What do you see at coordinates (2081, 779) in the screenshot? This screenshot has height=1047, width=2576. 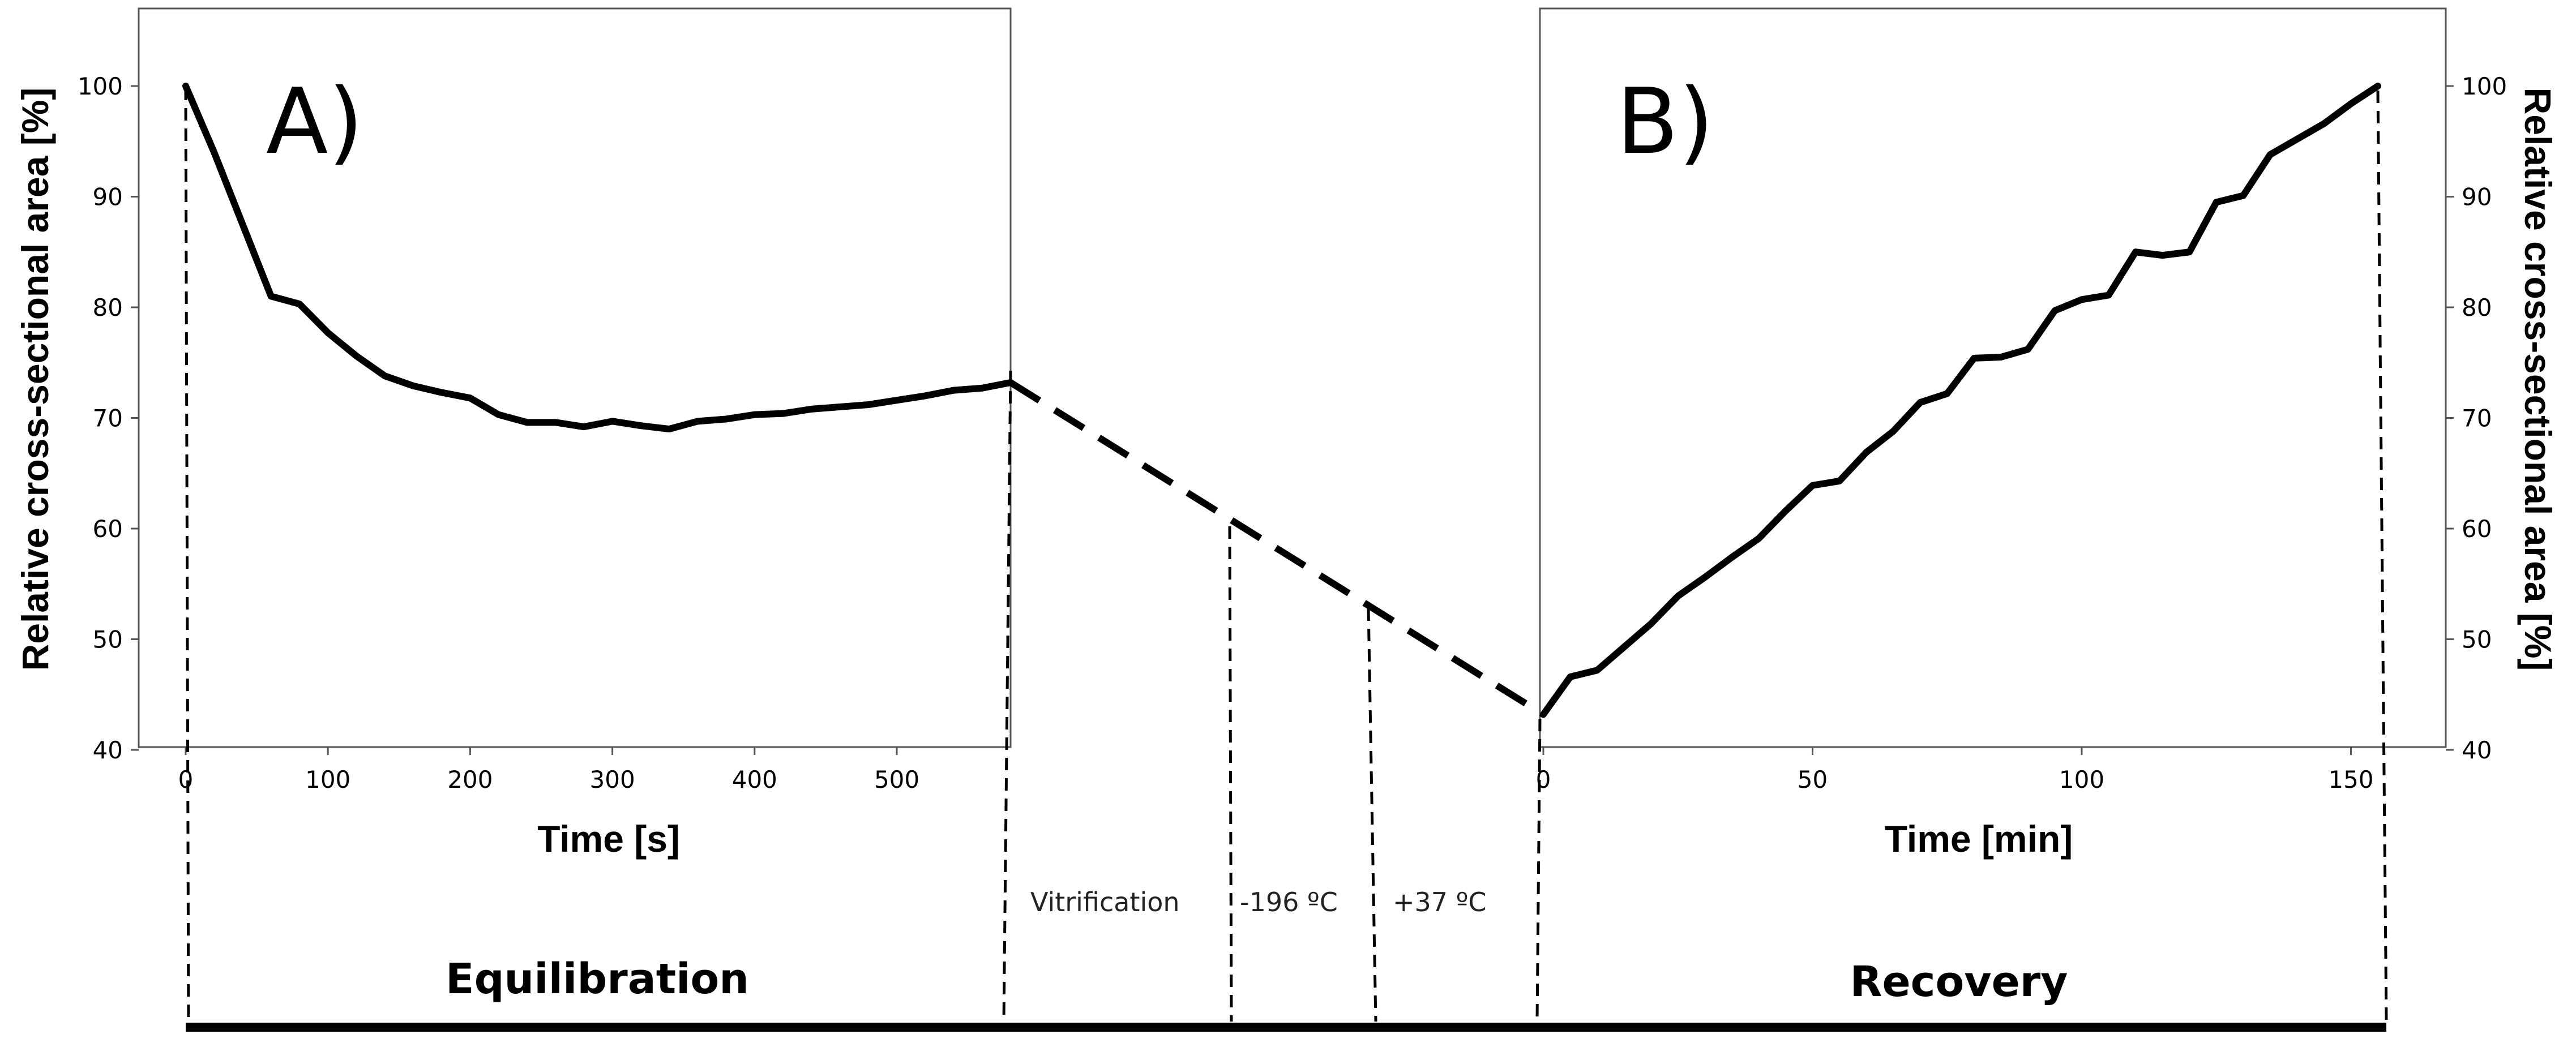 I see `panel-b-x-tick-label: 100` at bounding box center [2081, 779].